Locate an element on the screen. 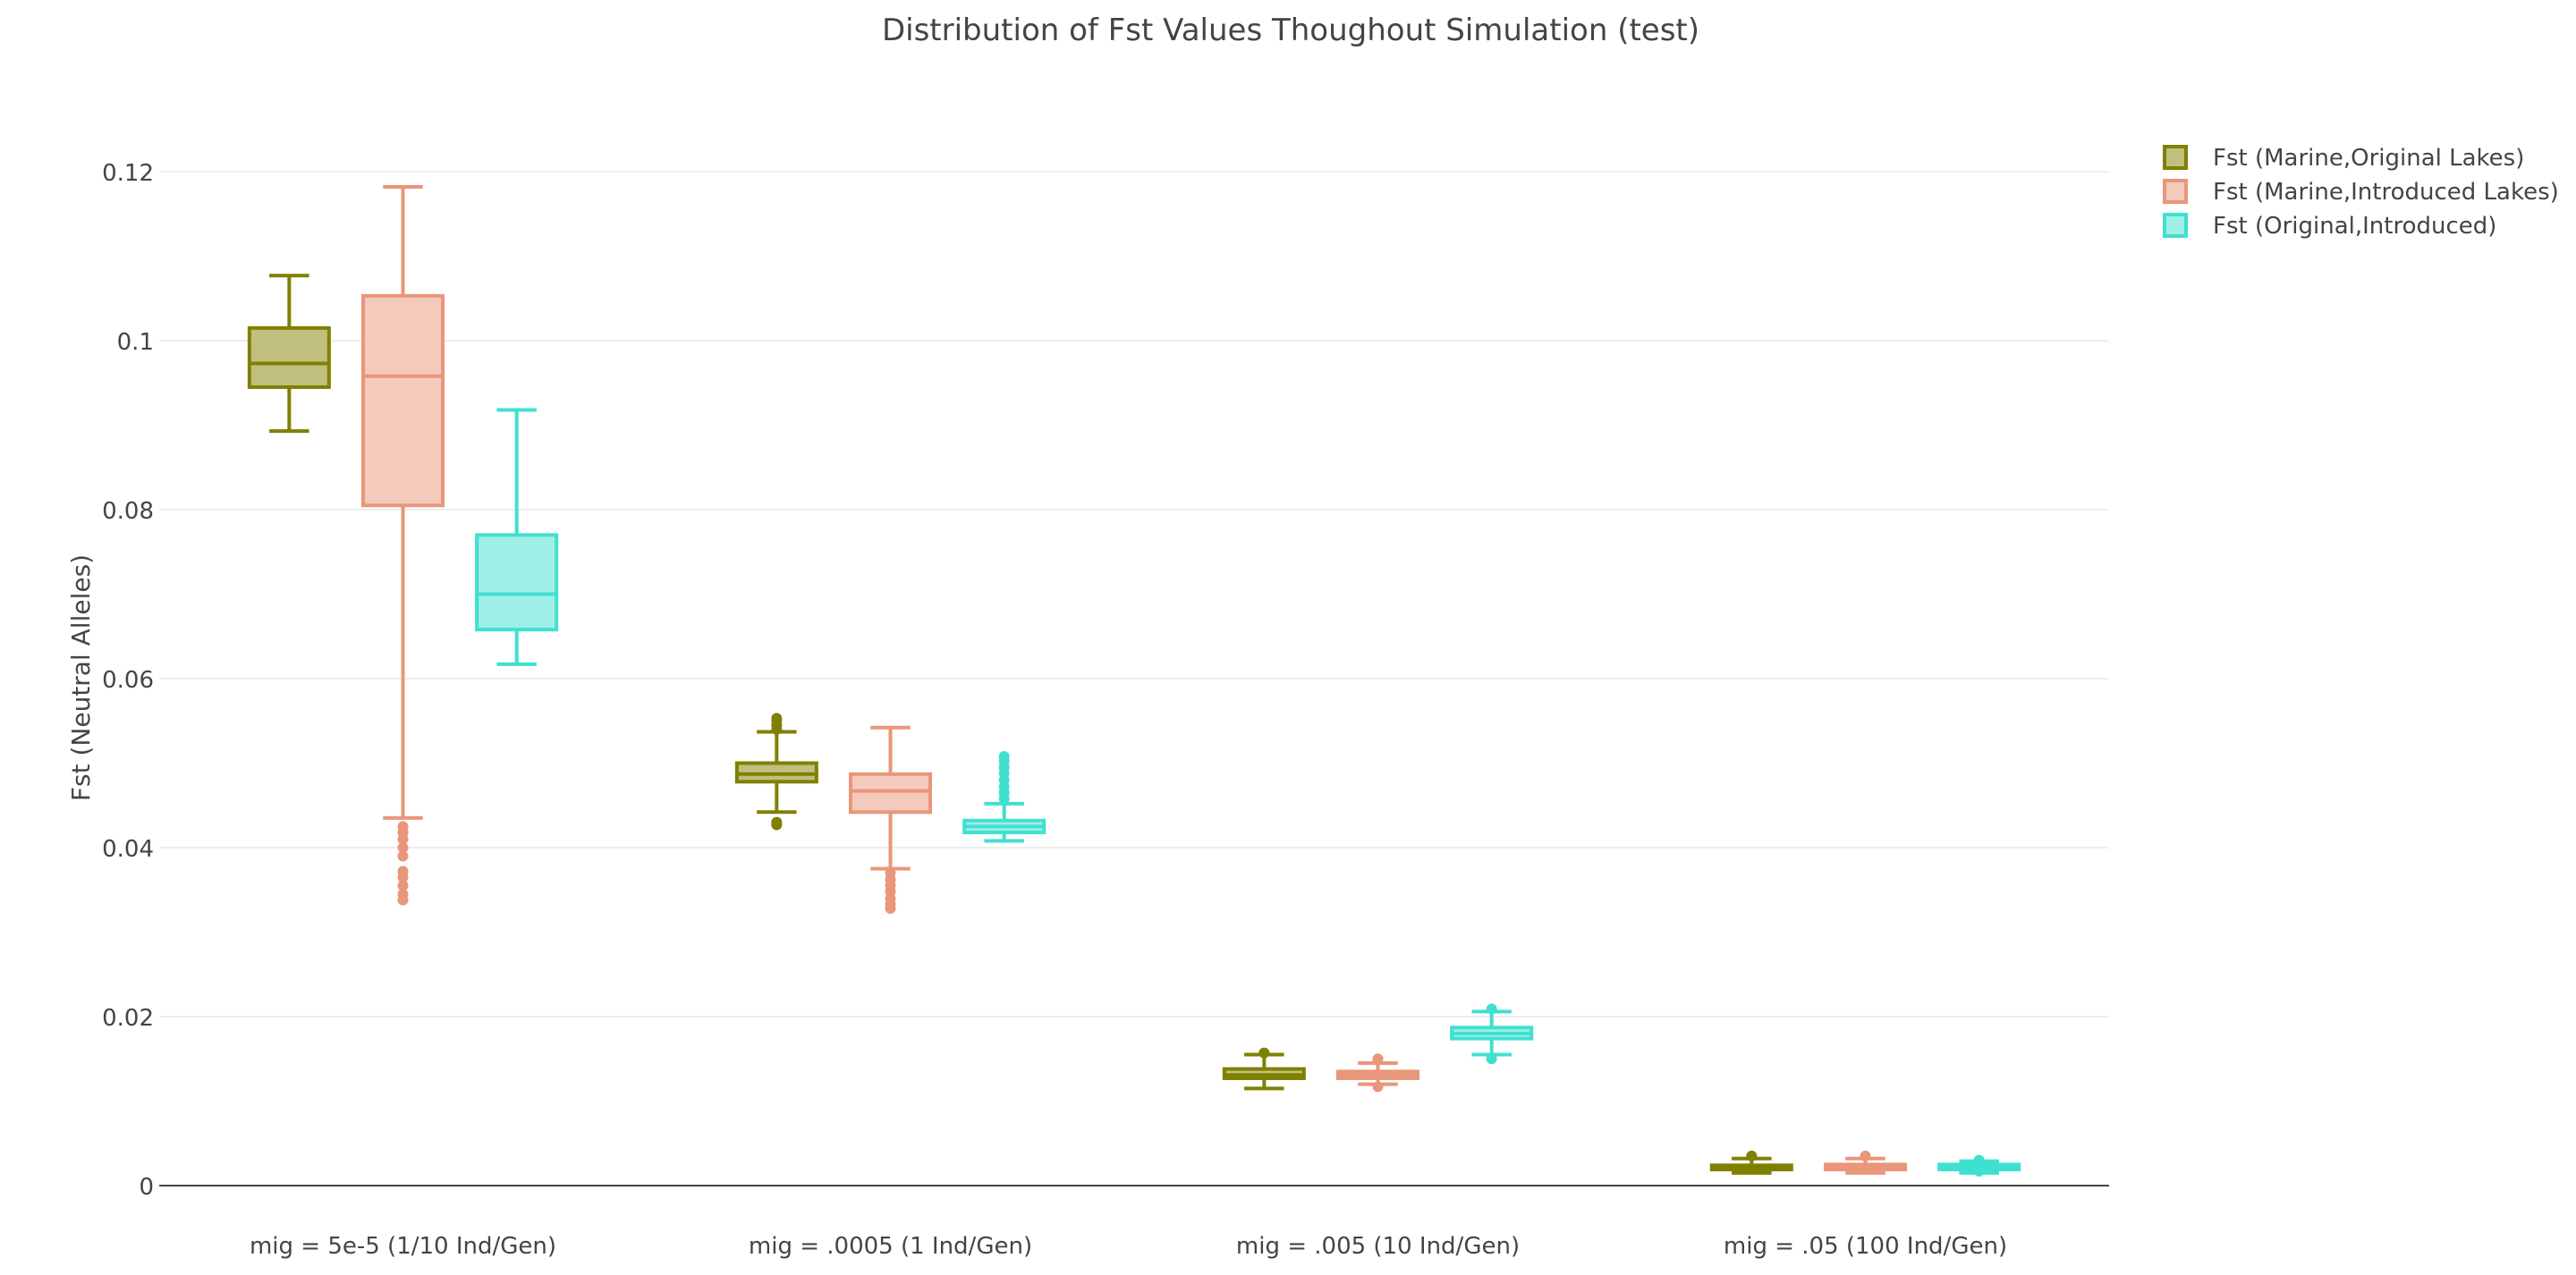 This screenshot has width=2576, height=1275. y-tick-label: 0.08 is located at coordinates (128, 512).